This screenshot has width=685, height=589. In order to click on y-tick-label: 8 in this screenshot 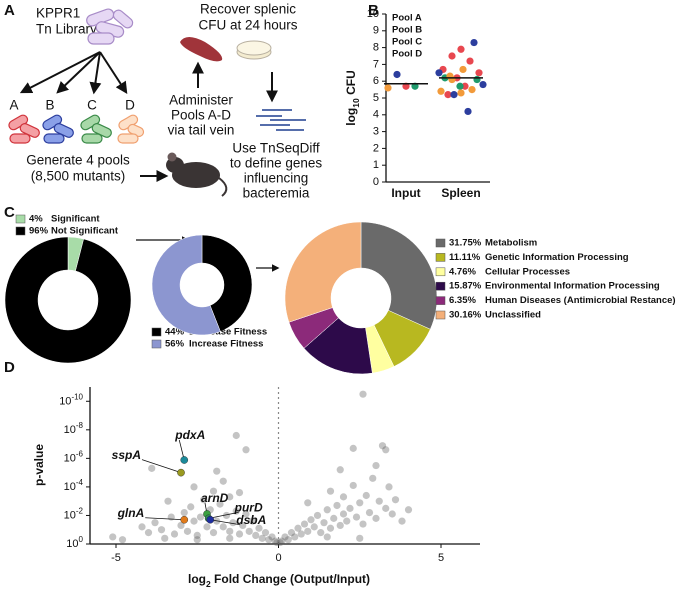, I will do `click(376, 48)`.